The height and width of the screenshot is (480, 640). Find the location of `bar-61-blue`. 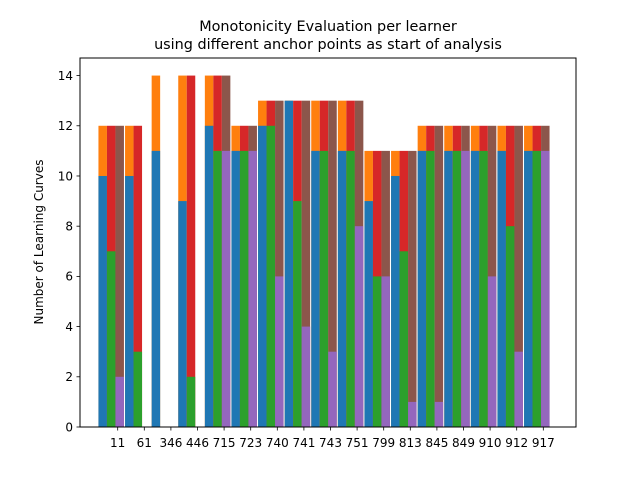

bar-61-blue is located at coordinates (129, 301).